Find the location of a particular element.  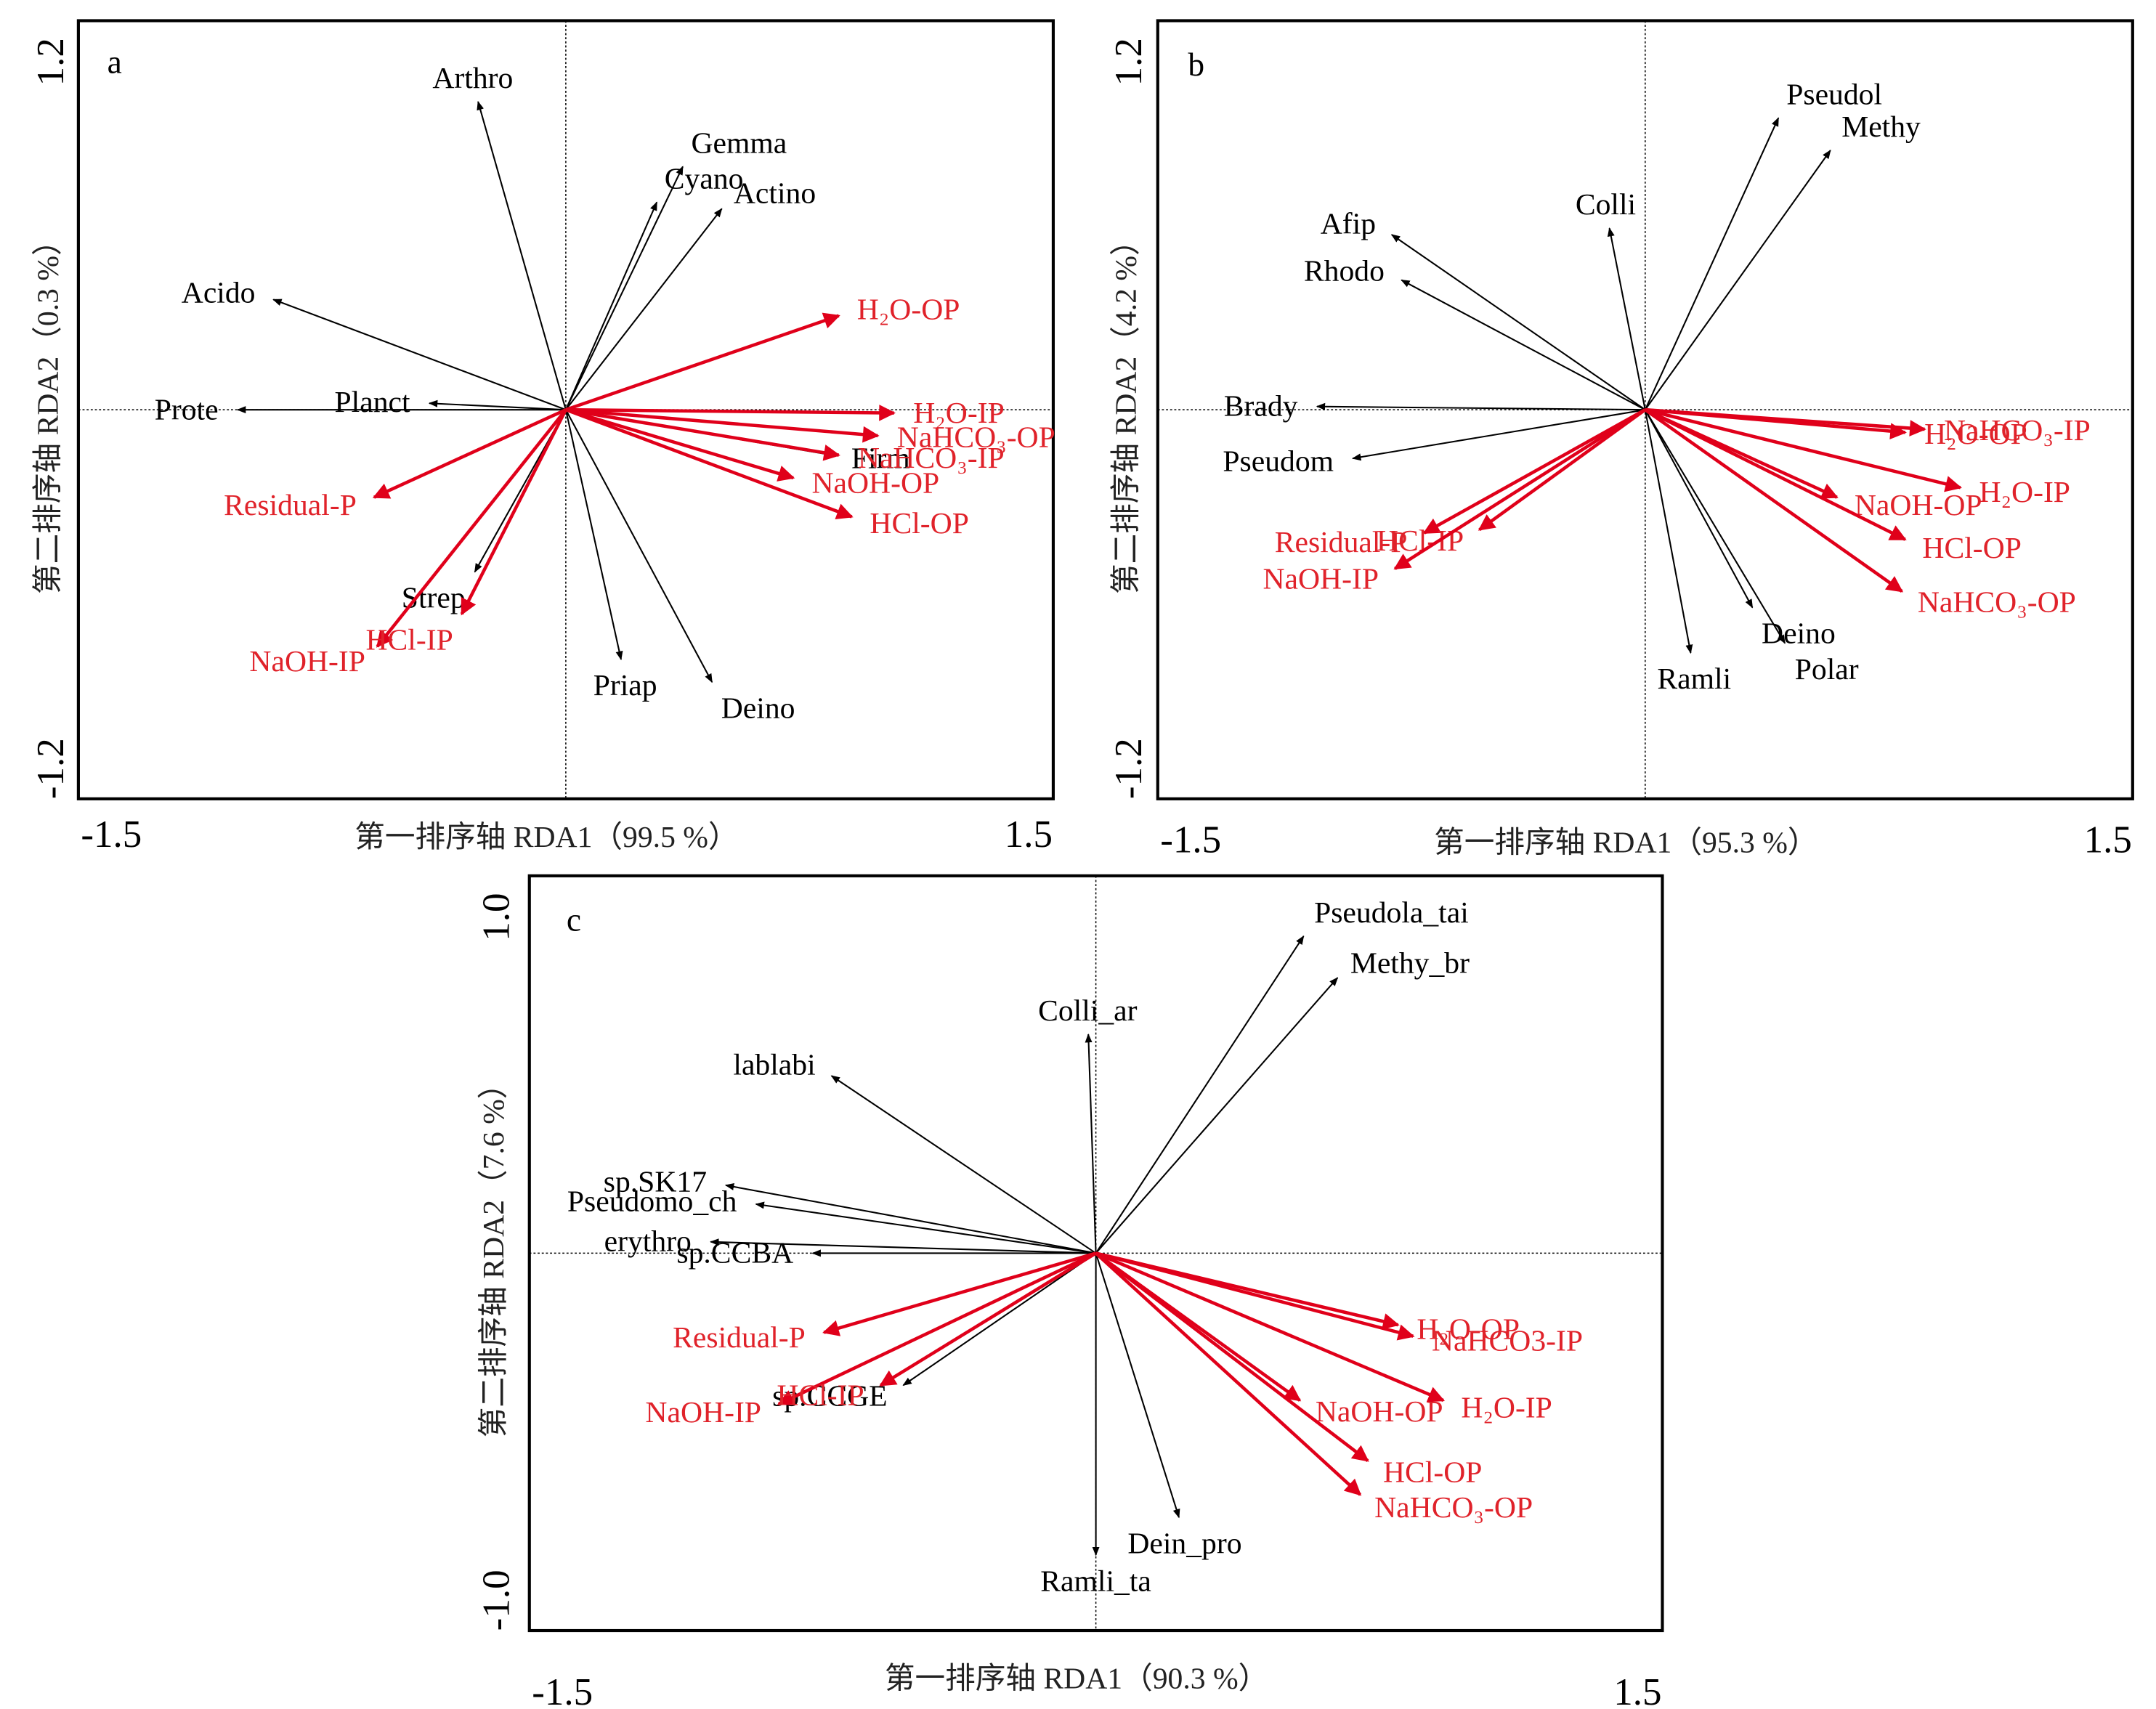

species-label: Pseudomo_ch is located at coordinates (652, 1201).